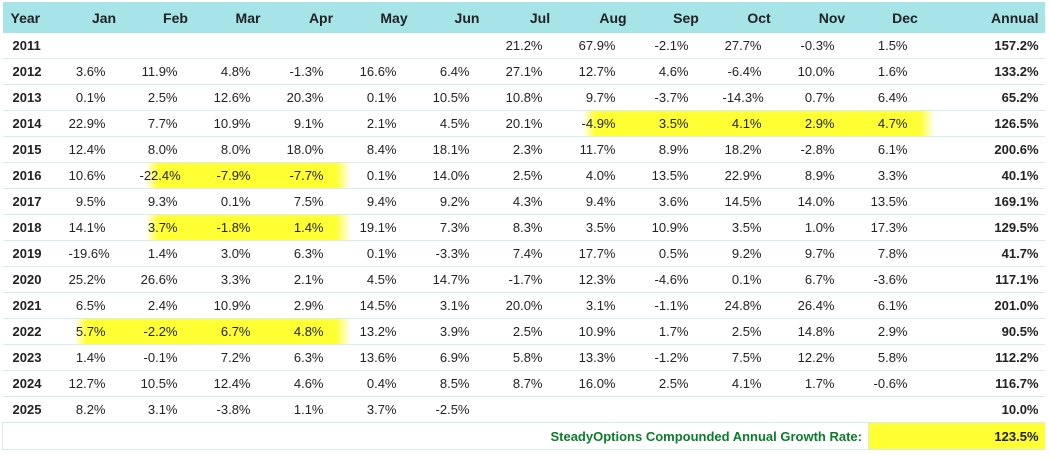 Image resolution: width=1050 pixels, height=458 pixels. What do you see at coordinates (467, 149) in the screenshot?
I see `month-cell-jun: 18.1%` at bounding box center [467, 149].